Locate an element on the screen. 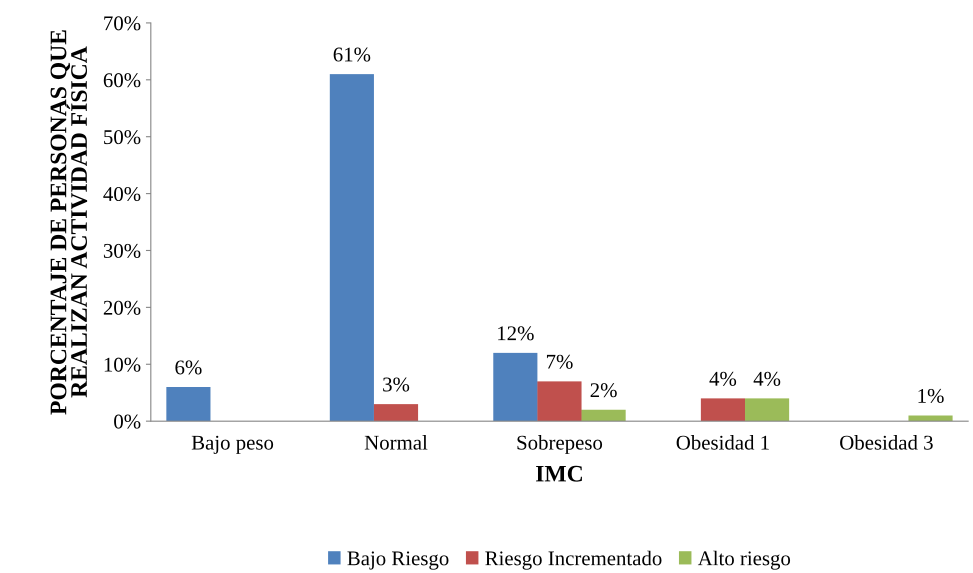 This screenshot has height=573, width=973. y-tick-label: 60% is located at coordinates (122, 80).